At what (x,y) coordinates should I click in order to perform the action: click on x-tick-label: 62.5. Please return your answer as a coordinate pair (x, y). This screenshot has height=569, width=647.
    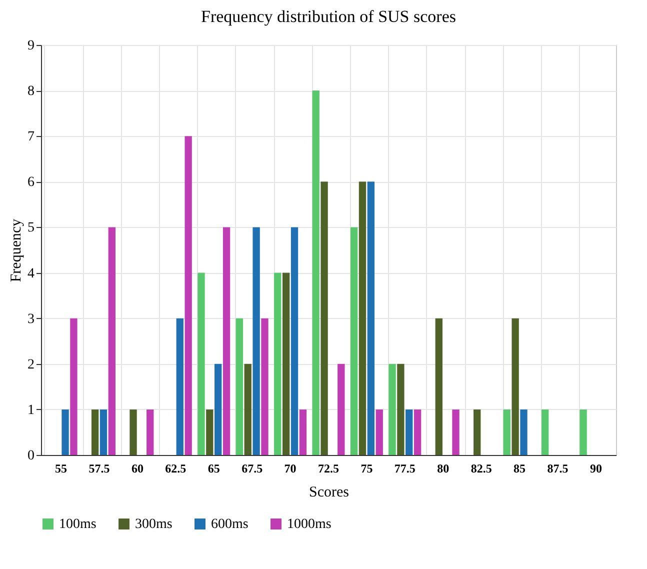
    Looking at the image, I should click on (175, 469).